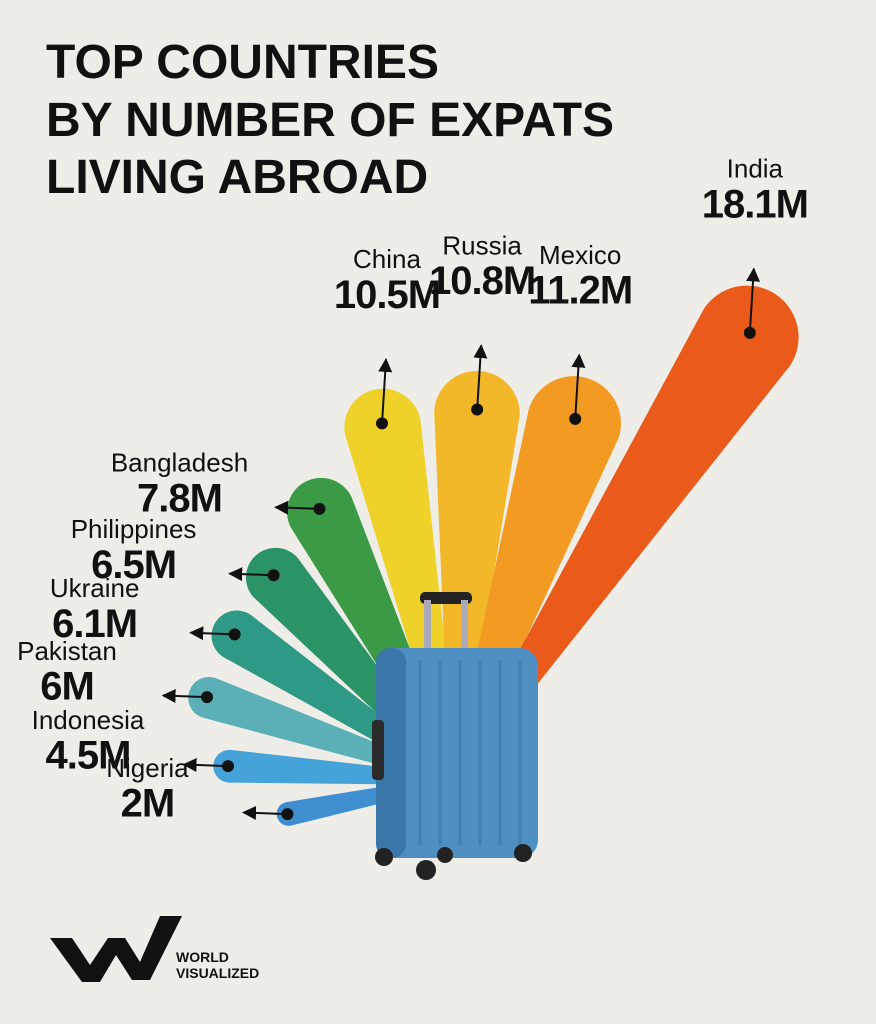 The height and width of the screenshot is (1024, 876). I want to click on value-label: 4.5M, so click(88, 756).